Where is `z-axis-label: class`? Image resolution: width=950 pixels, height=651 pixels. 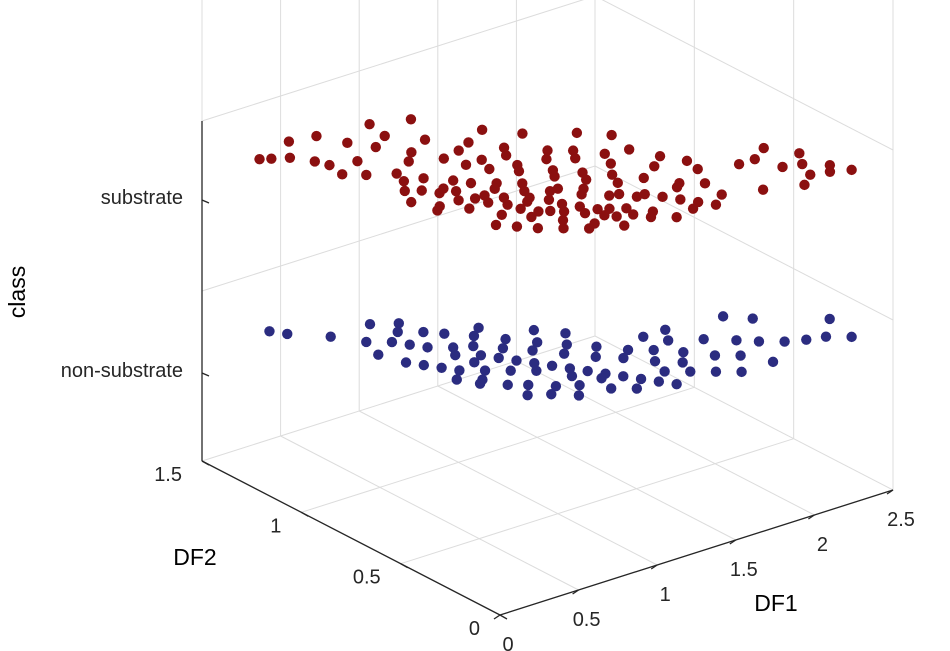
z-axis-label: class is located at coordinates (17, 292).